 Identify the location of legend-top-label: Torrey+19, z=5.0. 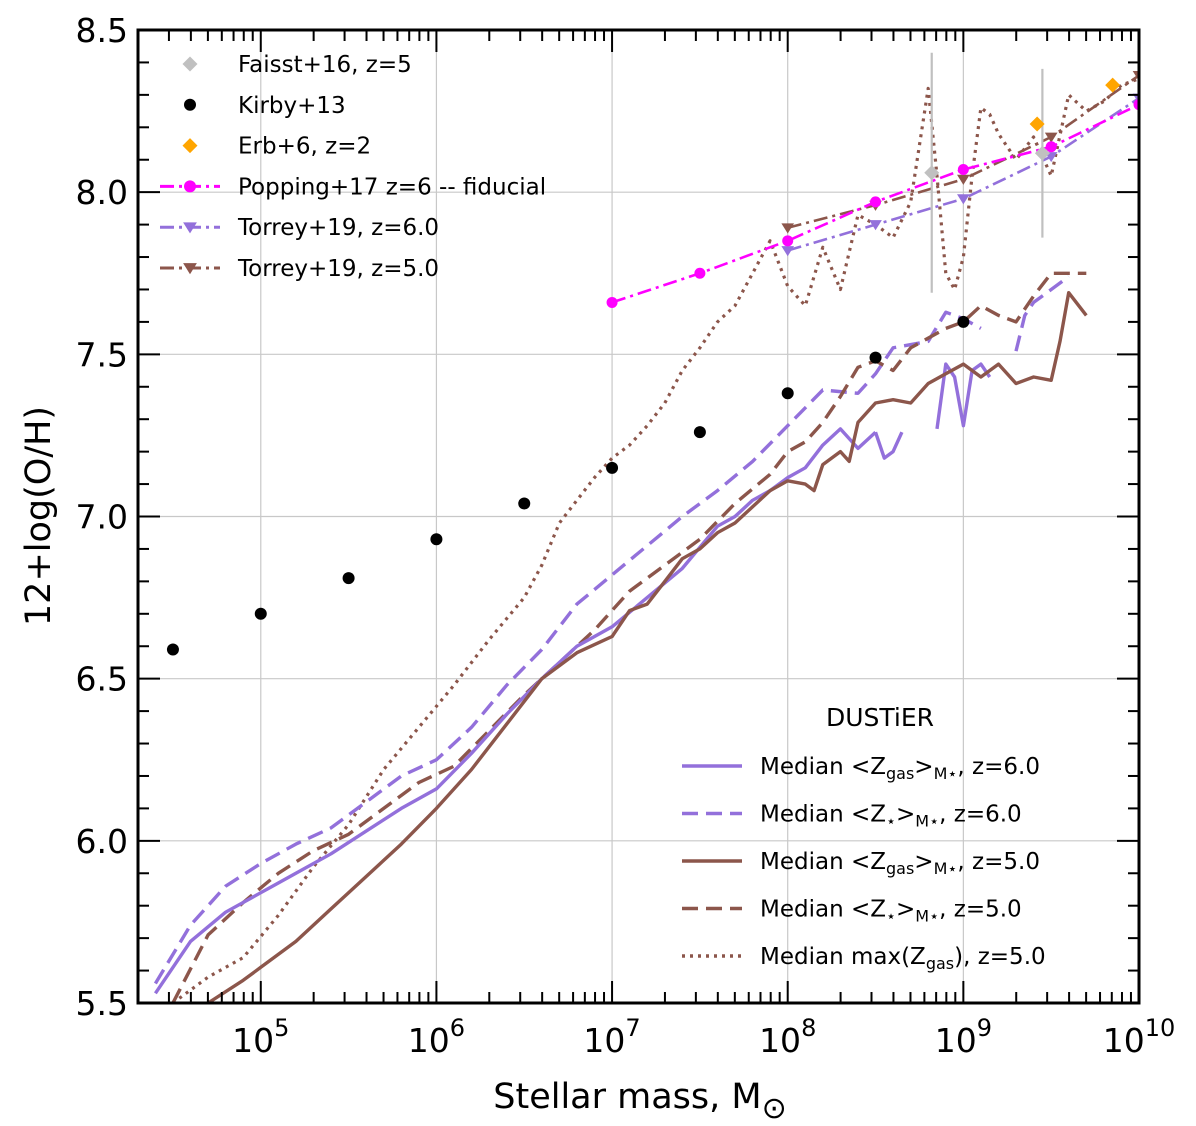
(338, 269).